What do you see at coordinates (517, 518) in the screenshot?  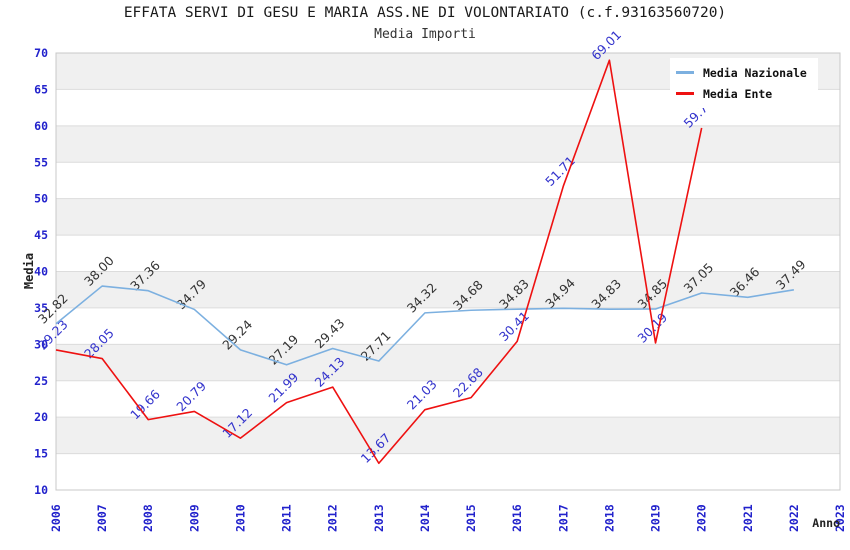 I see `x-tick-label: 2016` at bounding box center [517, 518].